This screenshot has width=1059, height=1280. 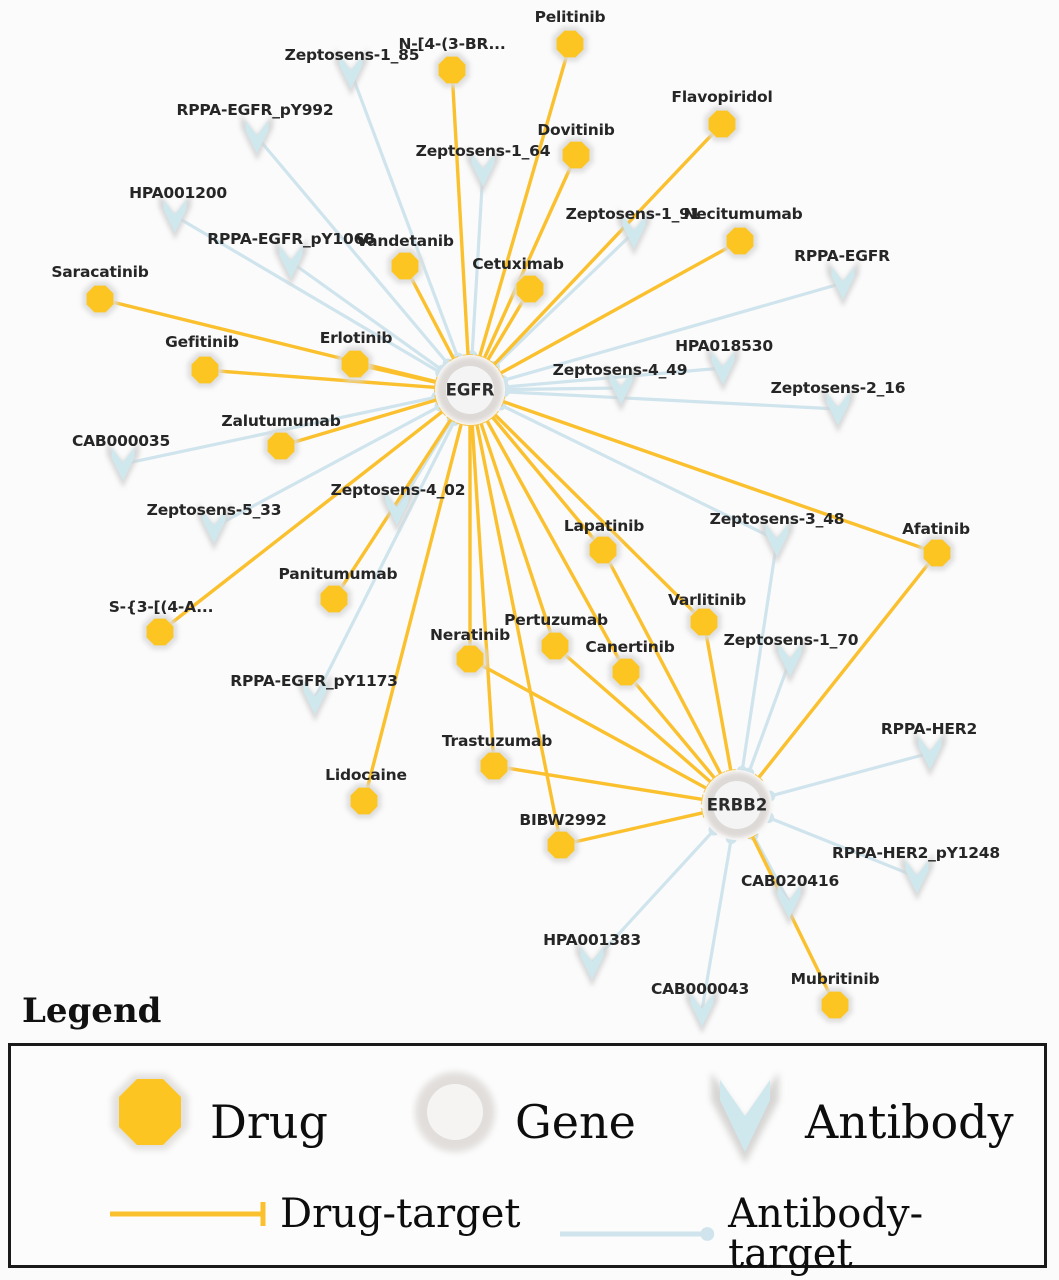 I want to click on legend-item-antibody: Antibody, so click(x=857, y=1122).